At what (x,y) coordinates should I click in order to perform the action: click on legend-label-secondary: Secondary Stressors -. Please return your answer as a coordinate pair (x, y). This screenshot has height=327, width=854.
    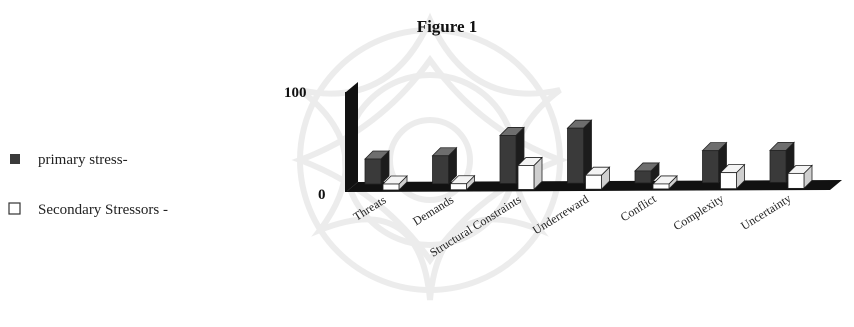
    Looking at the image, I should click on (103, 210).